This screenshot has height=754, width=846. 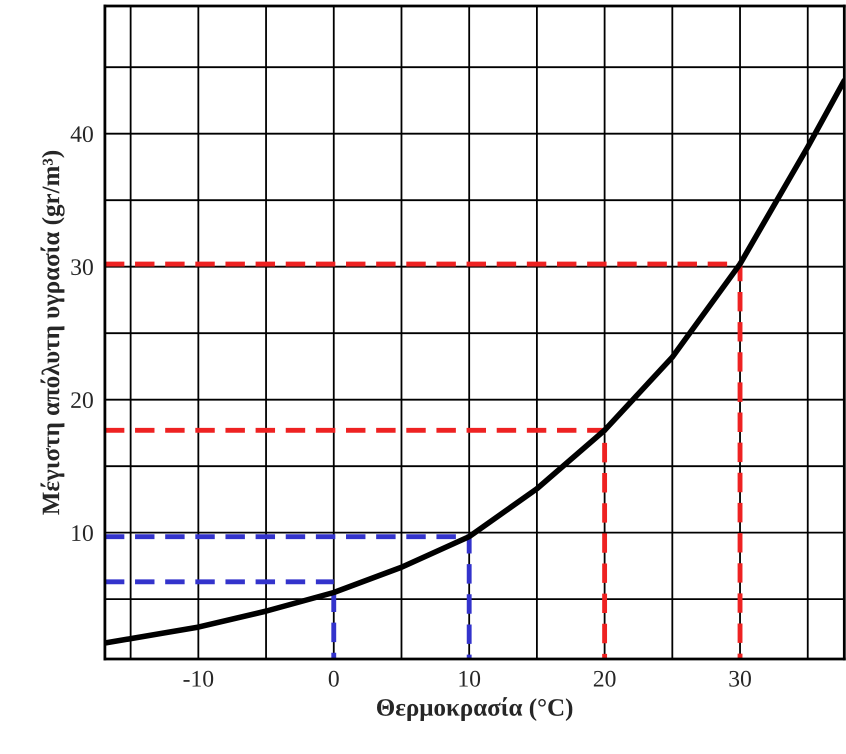 I want to click on y-tick-label: 20, so click(x=82, y=400).